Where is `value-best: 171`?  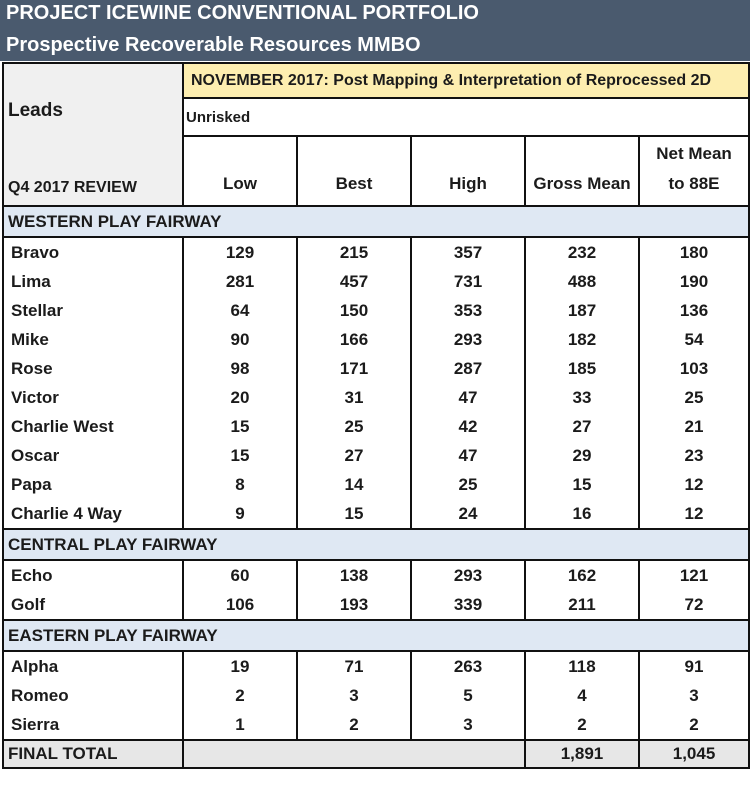 value-best: 171 is located at coordinates (354, 368).